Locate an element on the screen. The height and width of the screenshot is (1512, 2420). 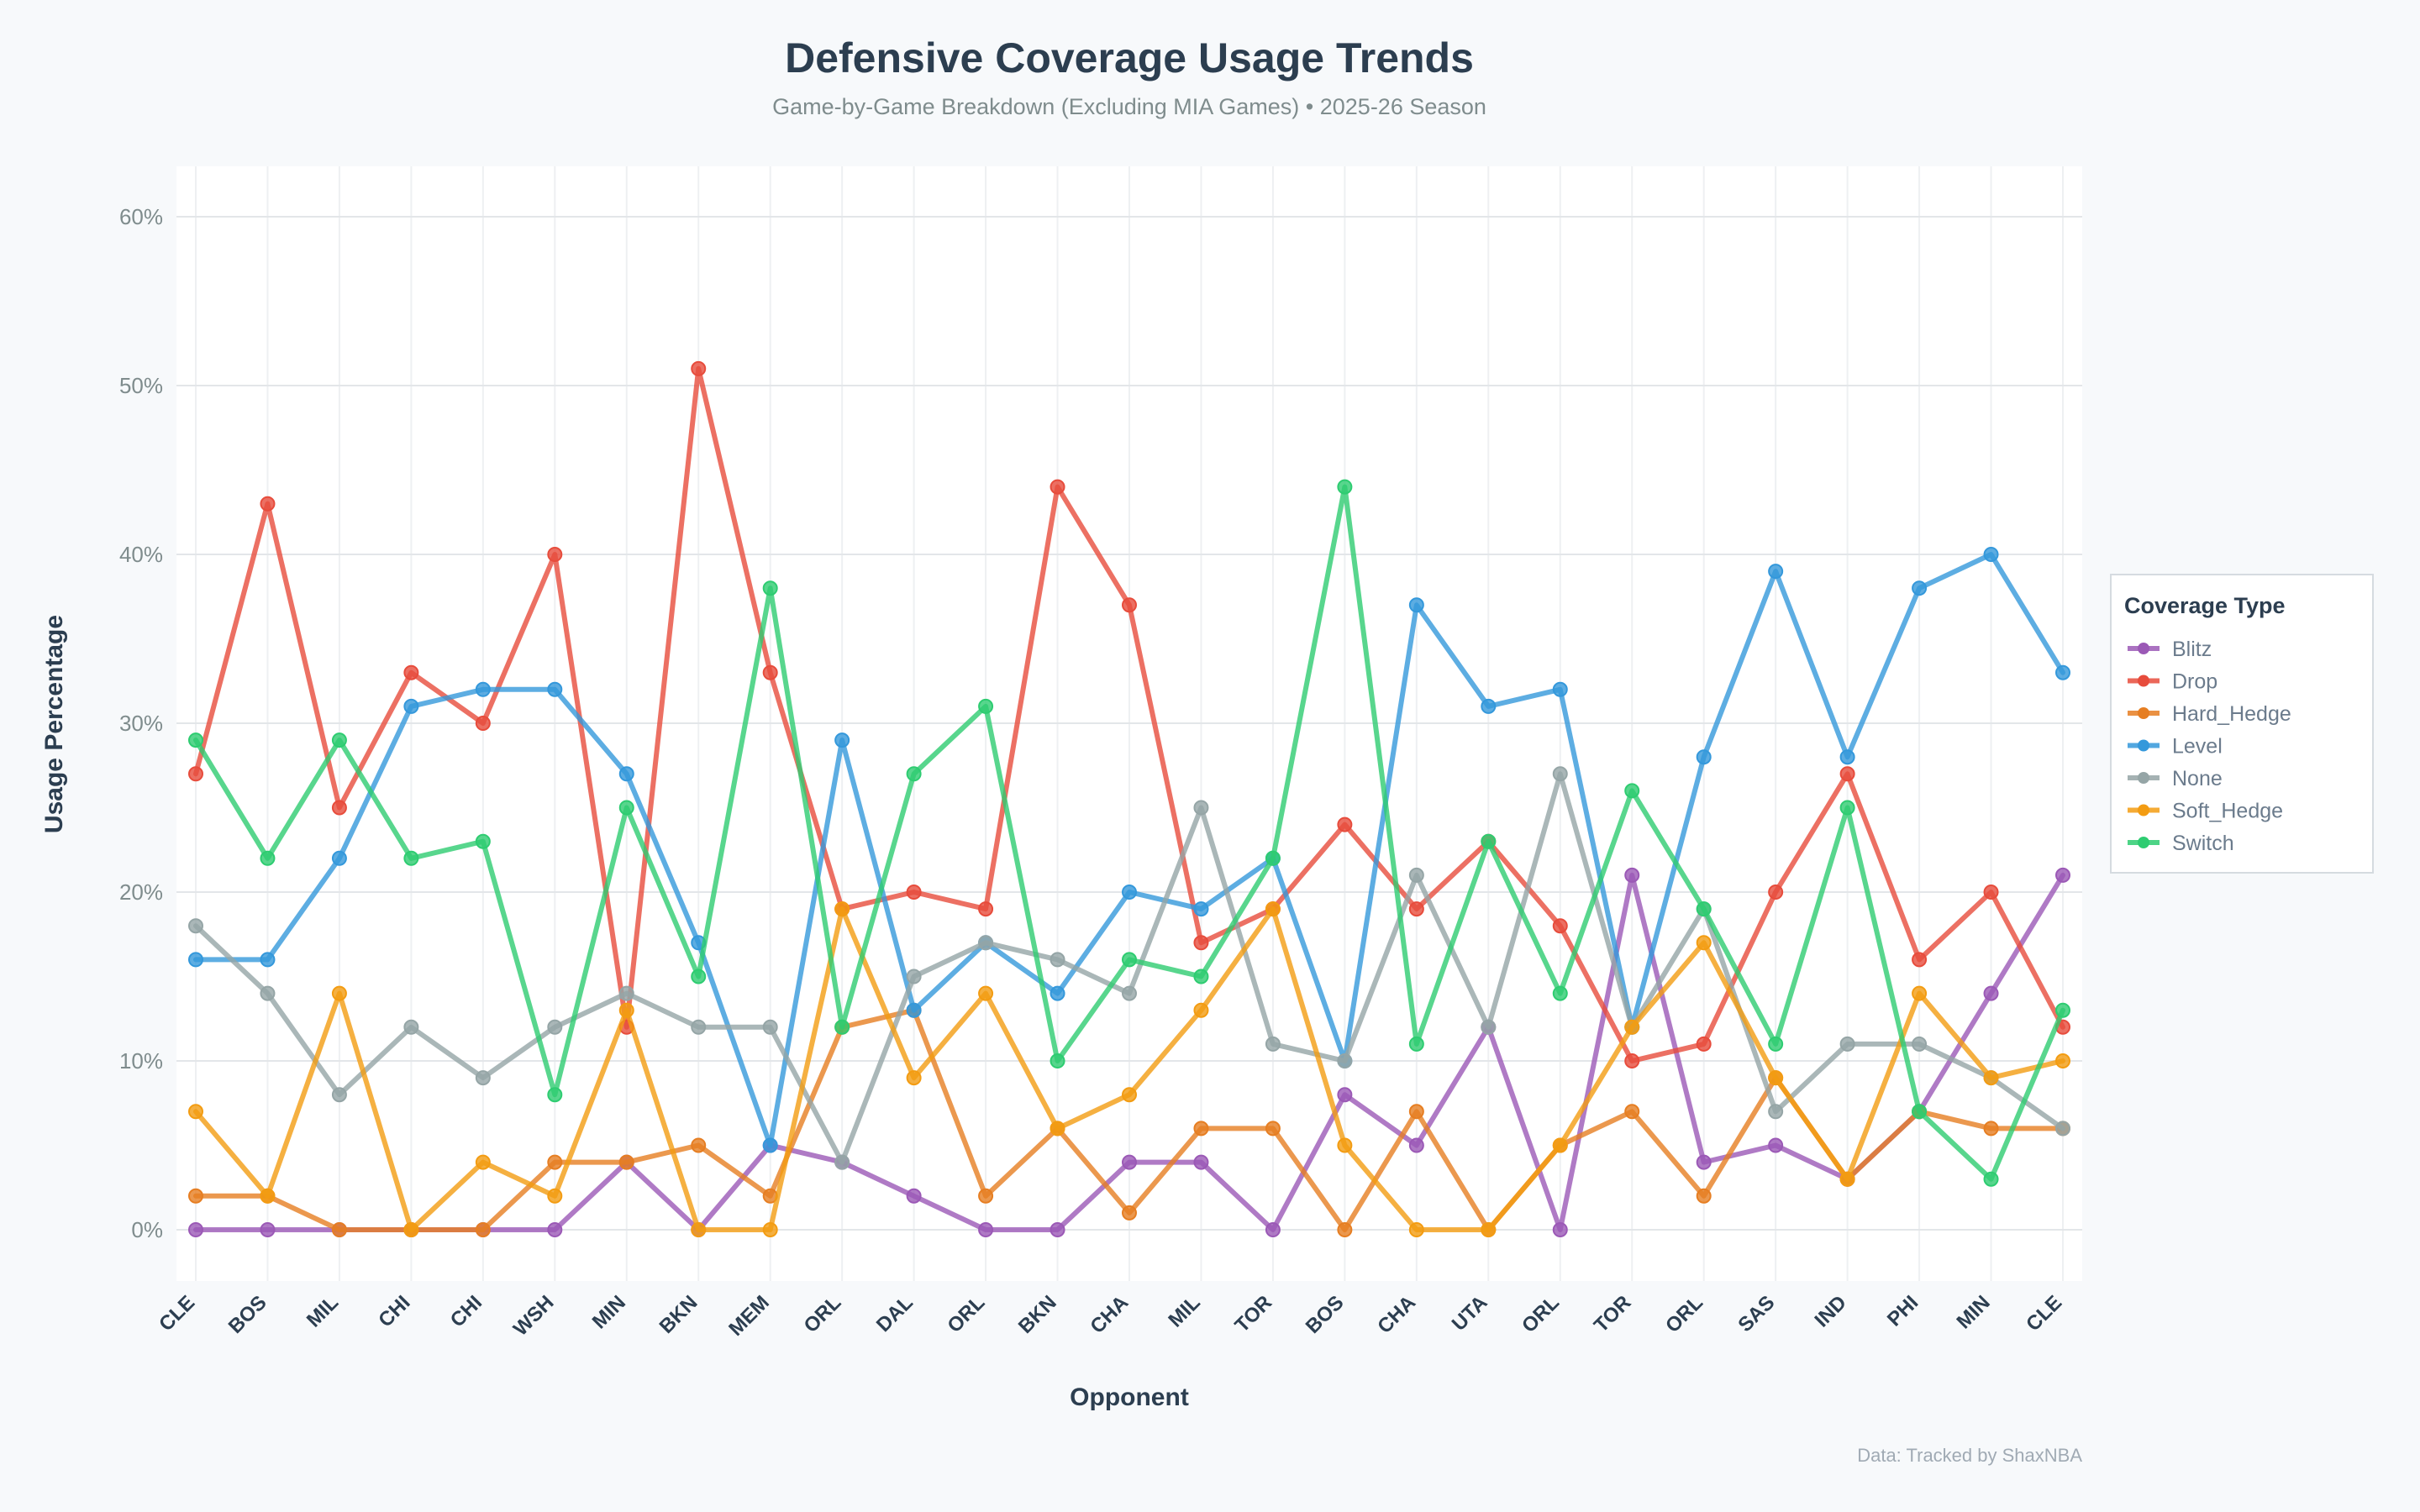
y-tick-label: 10% is located at coordinates (141, 1061).